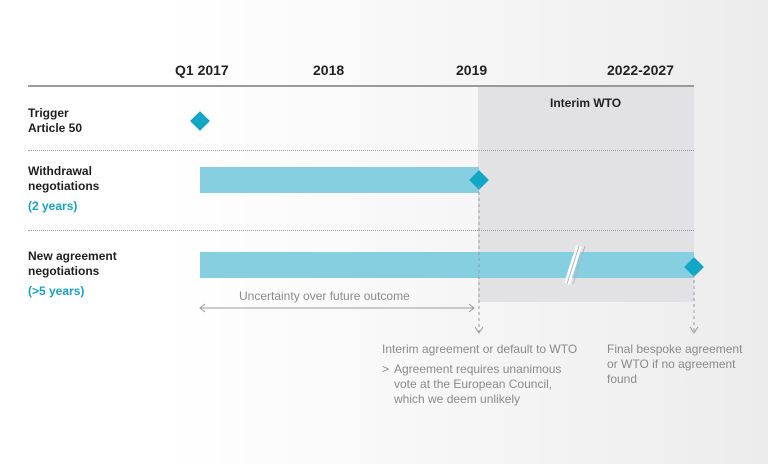 The height and width of the screenshot is (464, 768). Describe the element at coordinates (361, 86) in the screenshot. I see `header-rule` at that location.